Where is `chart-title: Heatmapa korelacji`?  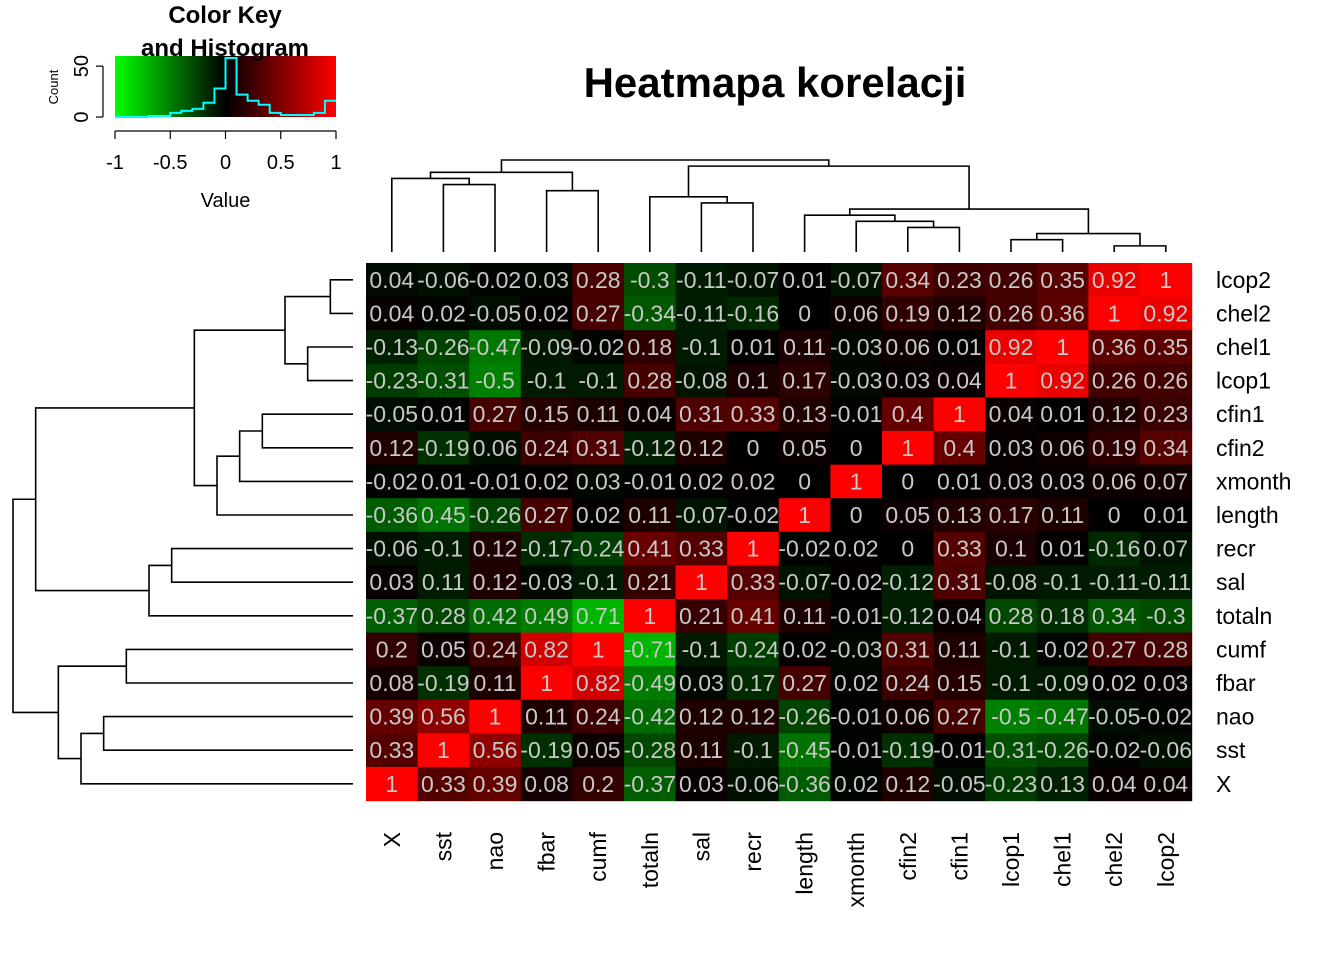 chart-title: Heatmapa korelacji is located at coordinates (775, 82).